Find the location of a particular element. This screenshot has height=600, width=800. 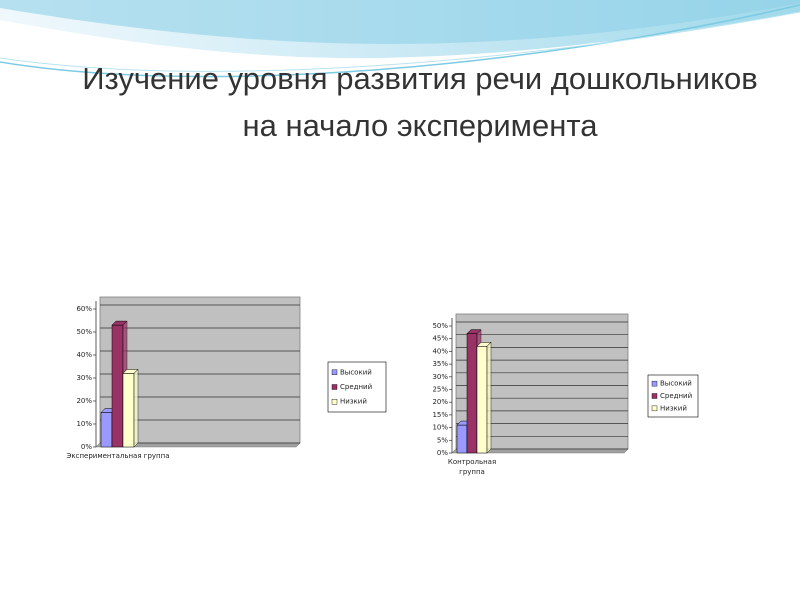

y-tick-label: 15% is located at coordinates (440, 415).